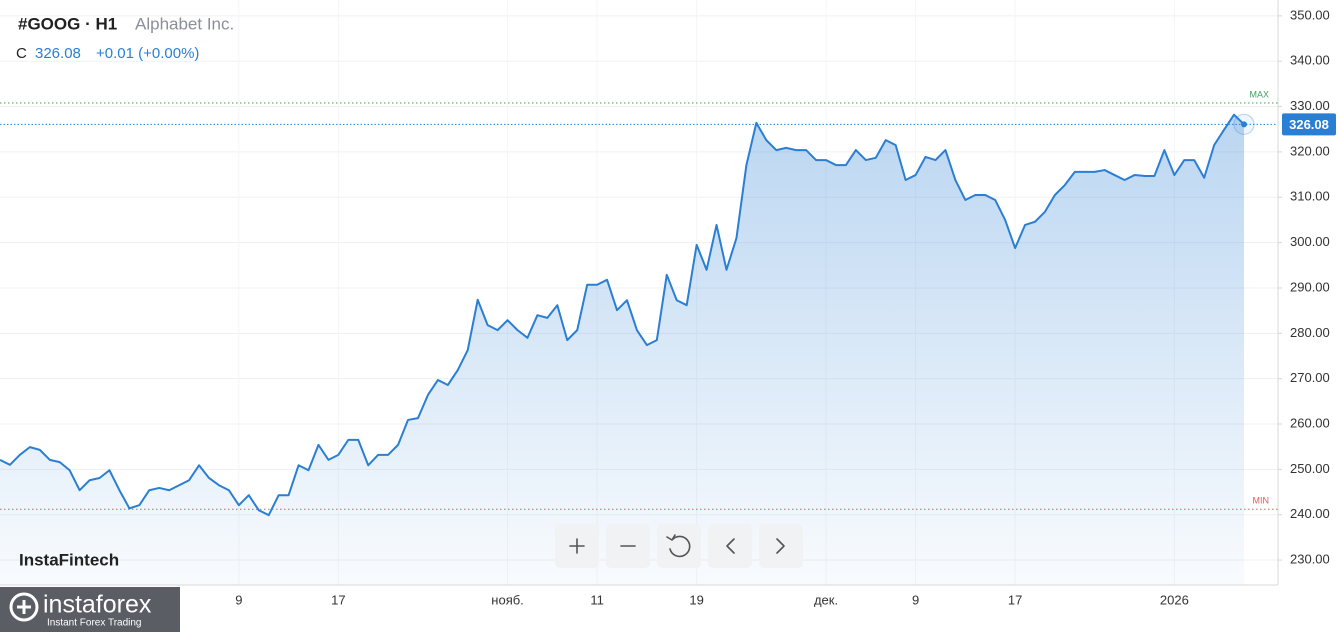 The height and width of the screenshot is (632, 1338). I want to click on y-tick-label: 320.00, so click(1310, 150).